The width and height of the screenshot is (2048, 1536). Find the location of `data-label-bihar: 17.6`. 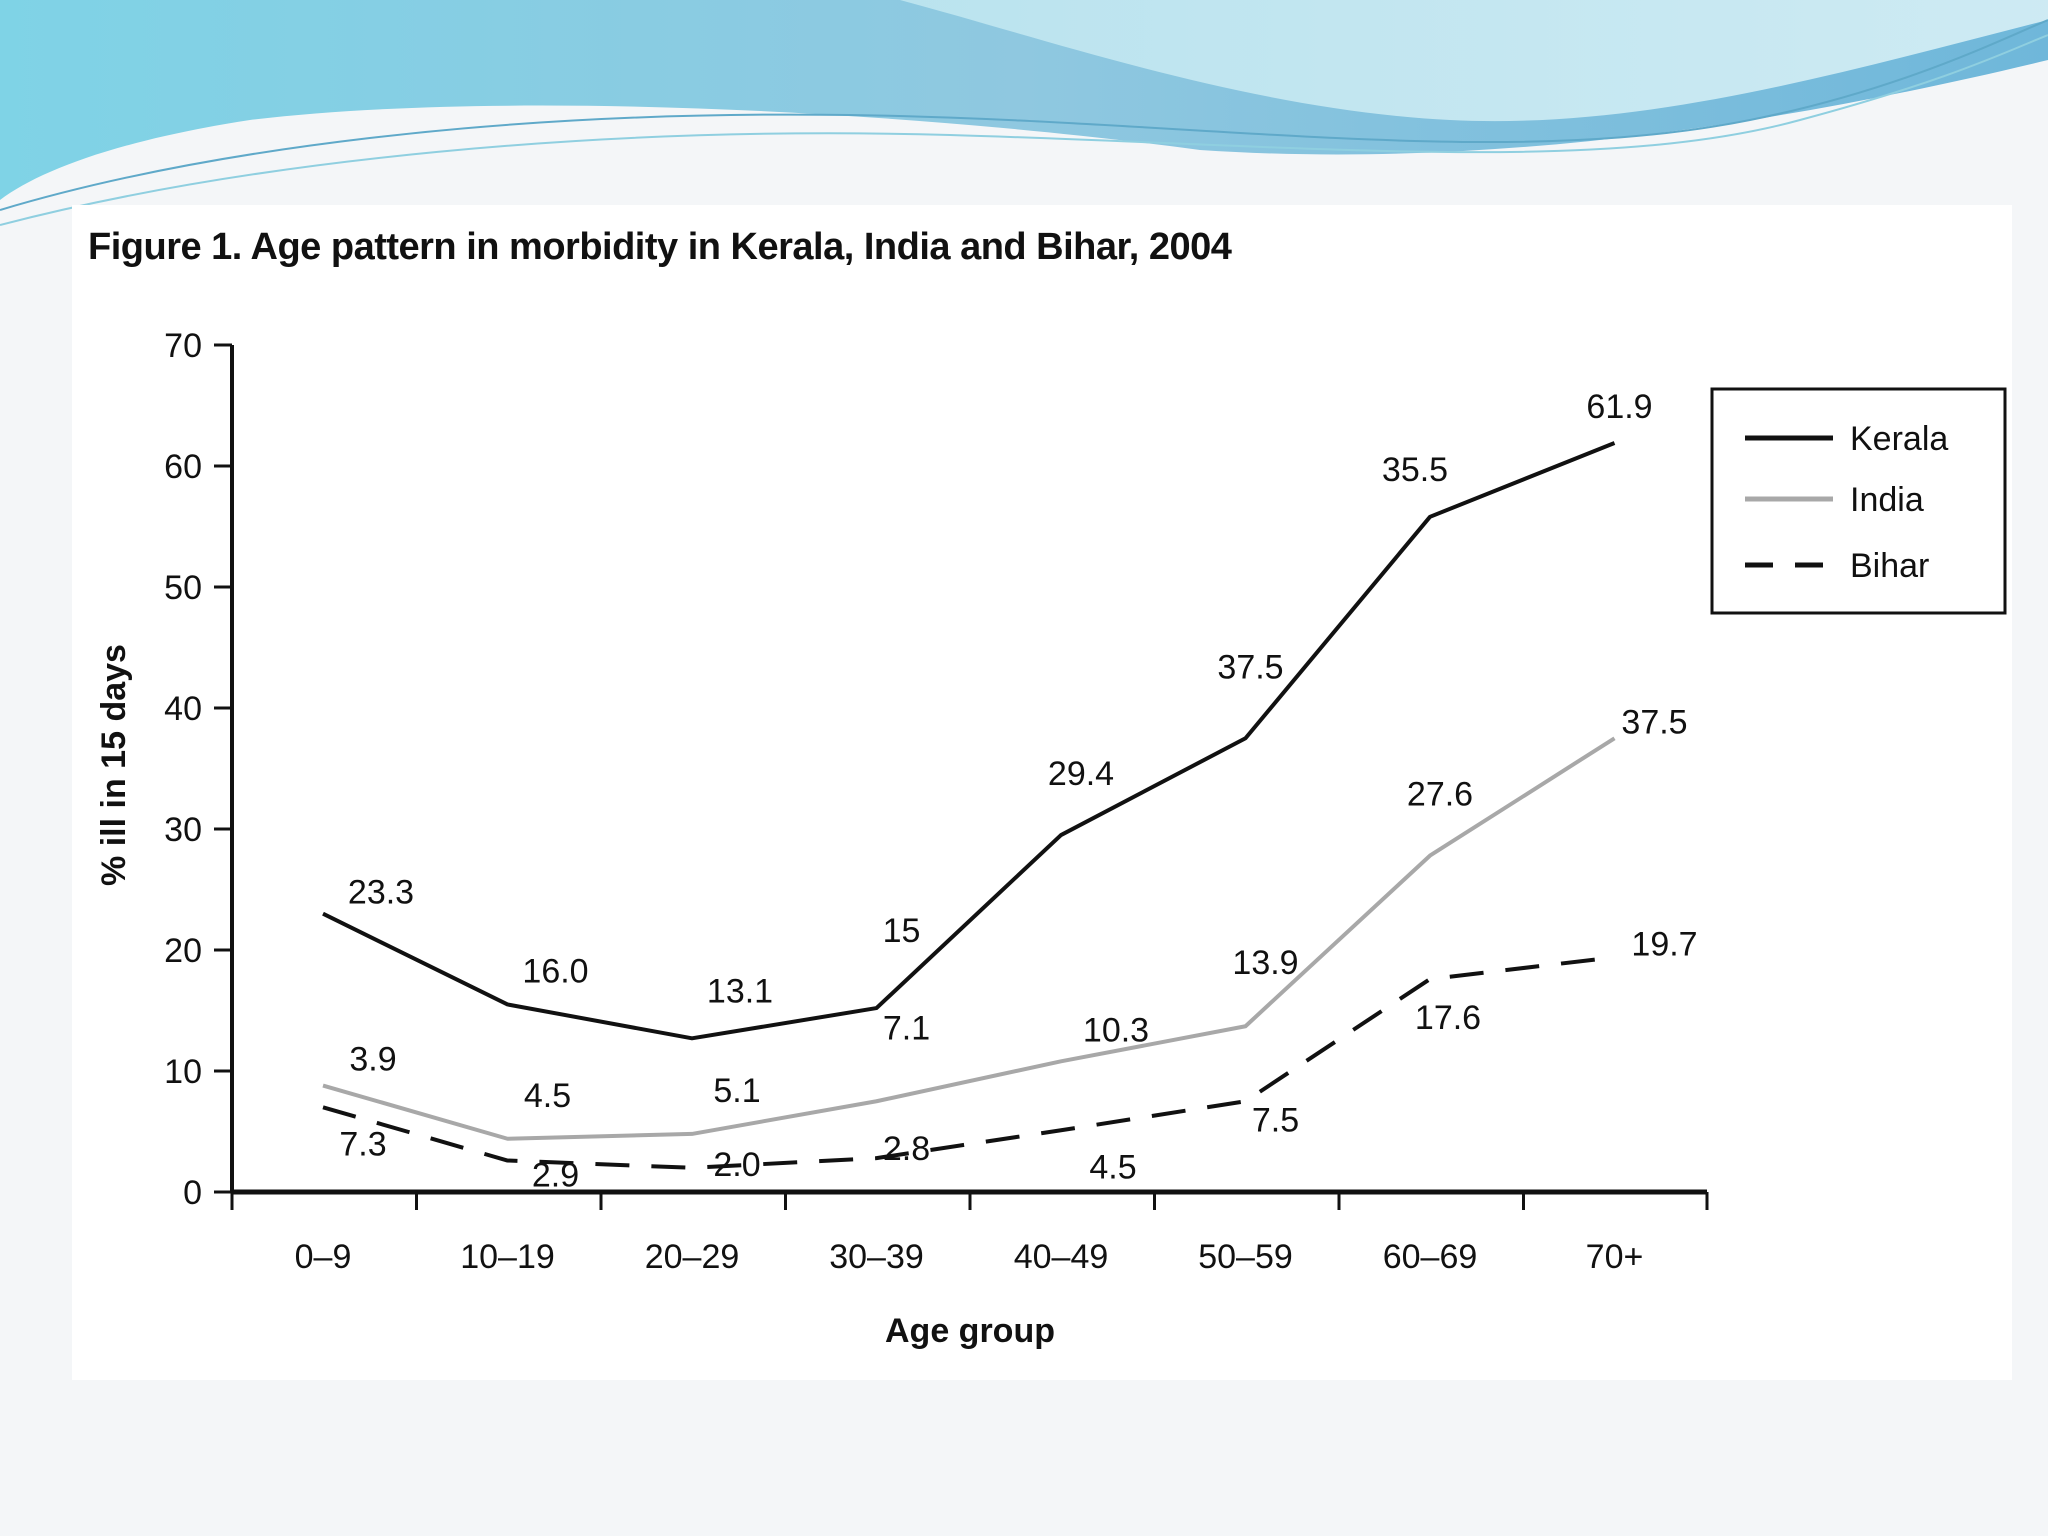

data-label-bihar: 17.6 is located at coordinates (1448, 1018).